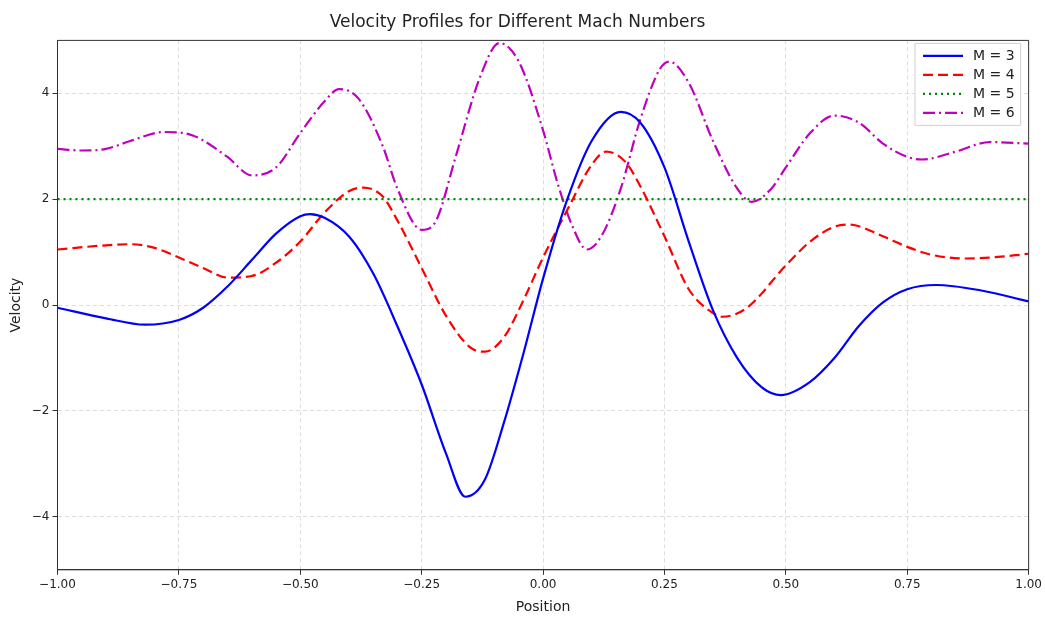 Image resolution: width=1045 pixels, height=624 pixels. I want to click on x-axis-title: Position, so click(543, 606).